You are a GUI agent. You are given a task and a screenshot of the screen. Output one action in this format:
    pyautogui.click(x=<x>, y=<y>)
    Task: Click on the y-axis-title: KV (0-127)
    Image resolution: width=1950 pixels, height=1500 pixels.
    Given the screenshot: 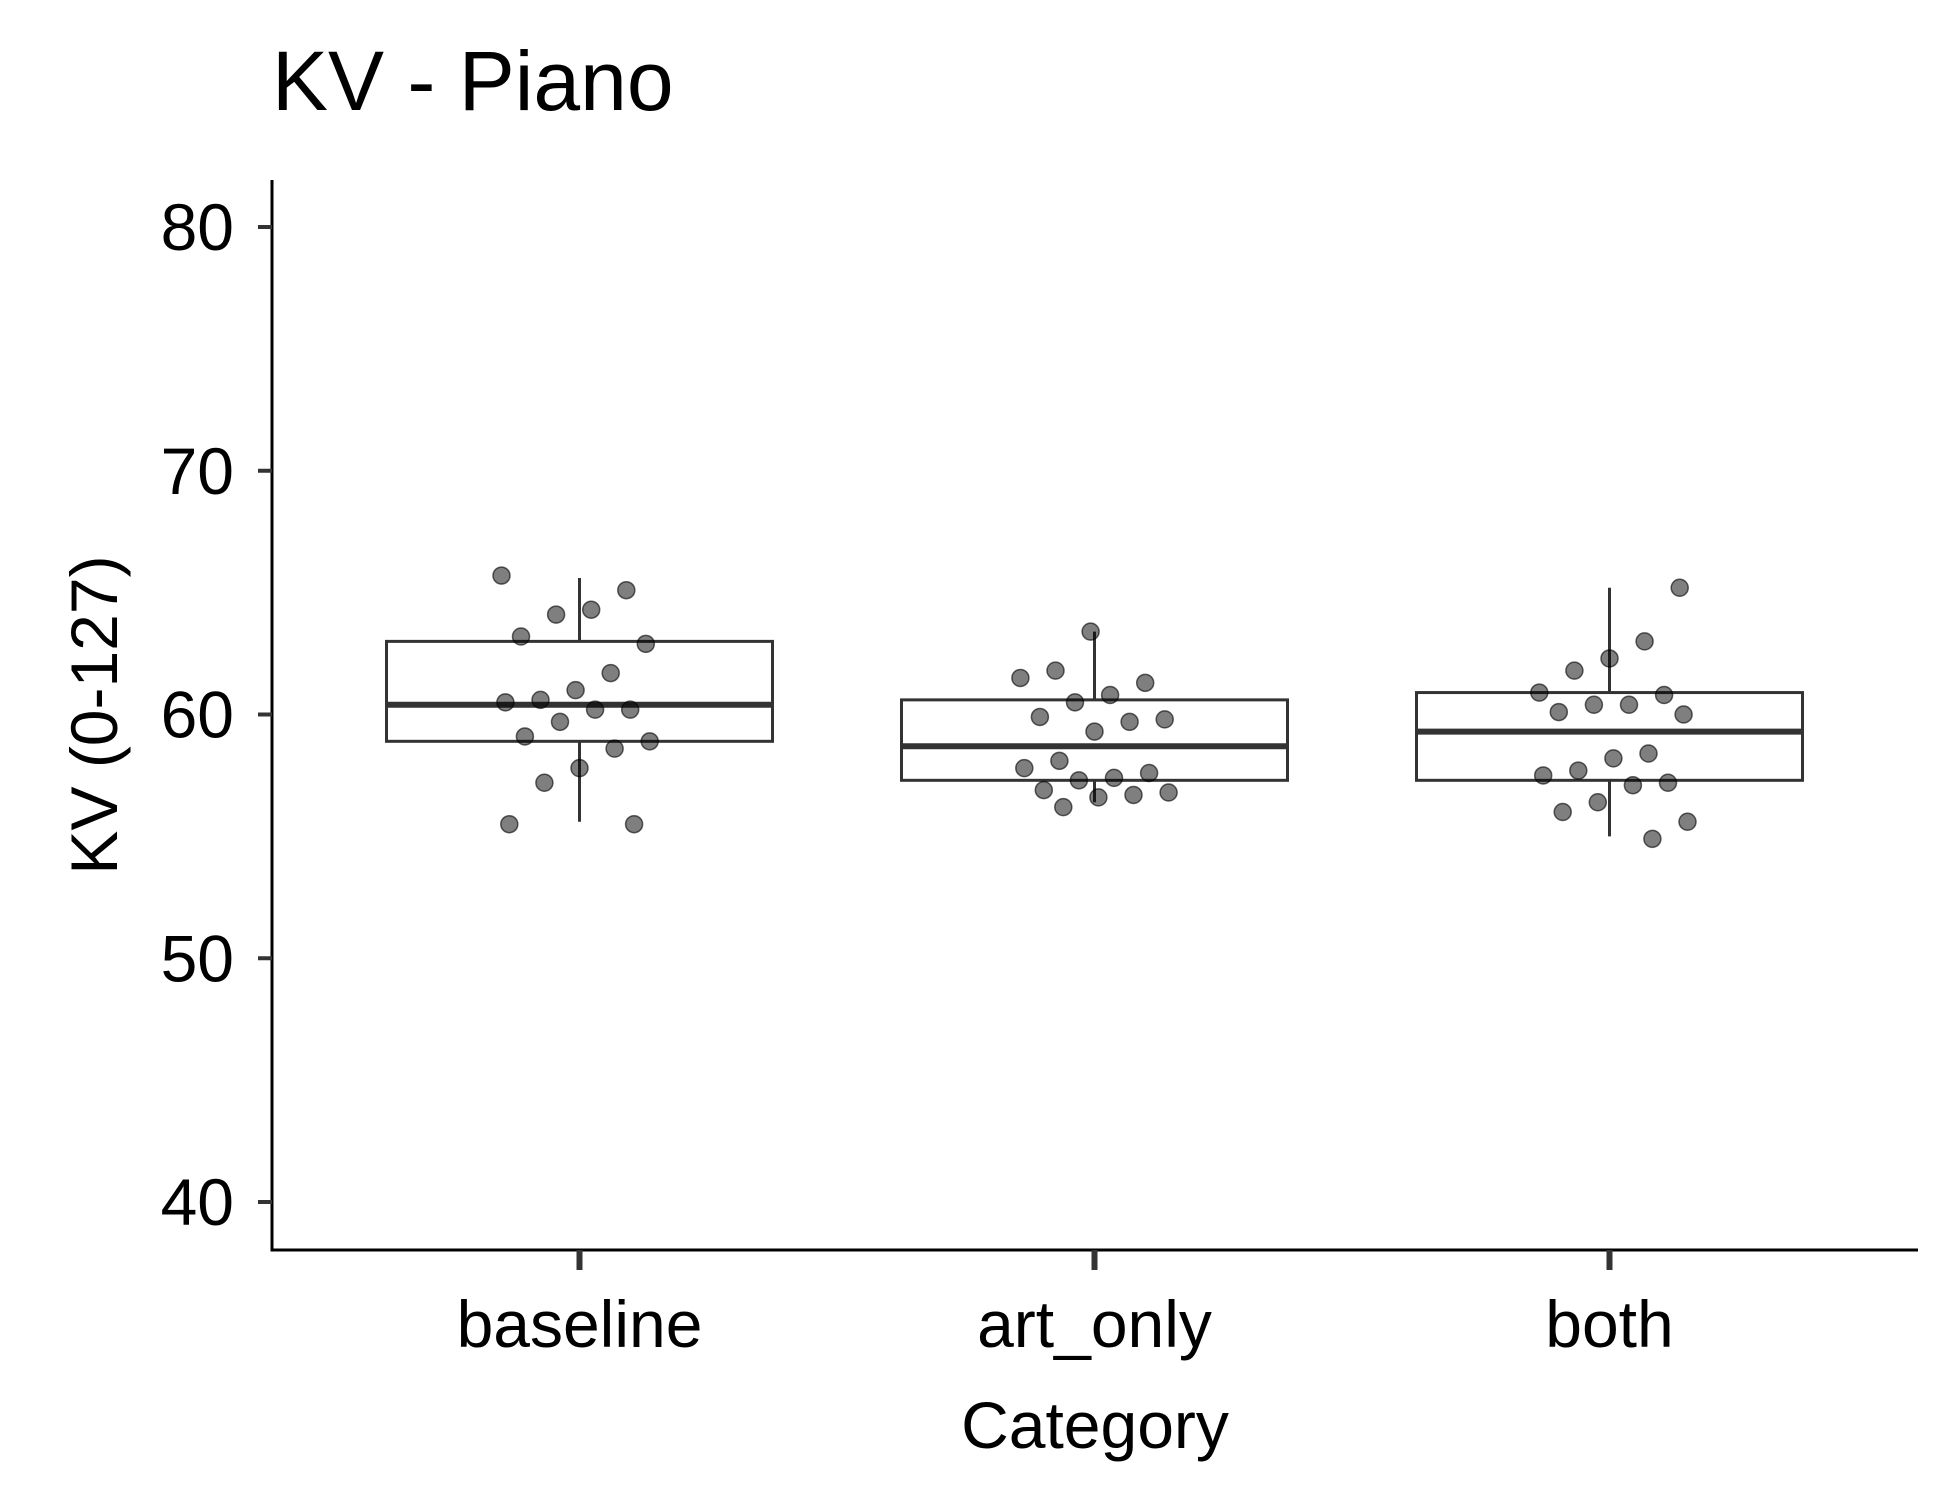 What is the action you would take?
    pyautogui.click(x=94, y=714)
    